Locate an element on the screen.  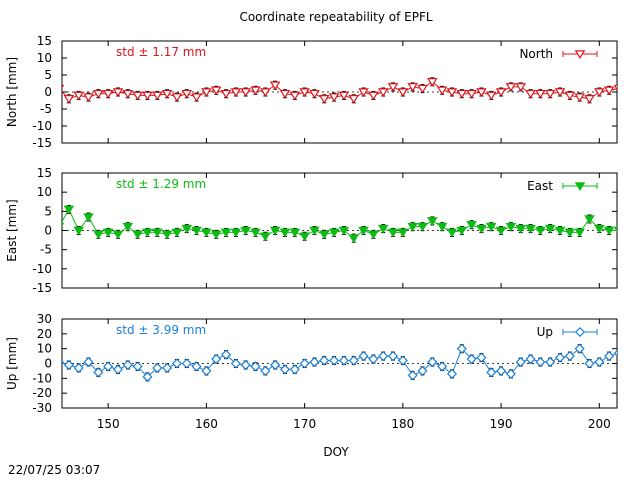
x-tick-label: 160 is located at coordinates (206, 424).